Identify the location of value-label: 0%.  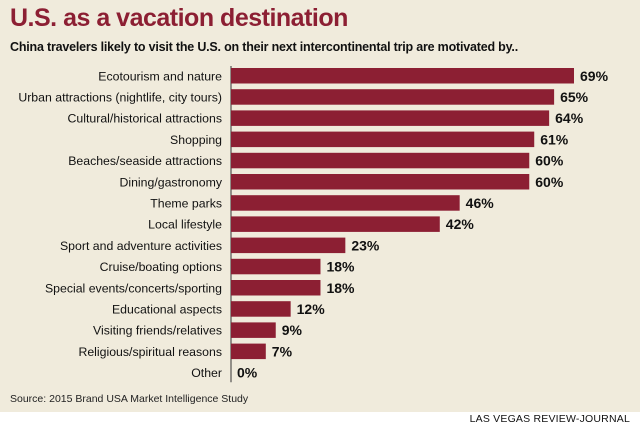
(247, 373).